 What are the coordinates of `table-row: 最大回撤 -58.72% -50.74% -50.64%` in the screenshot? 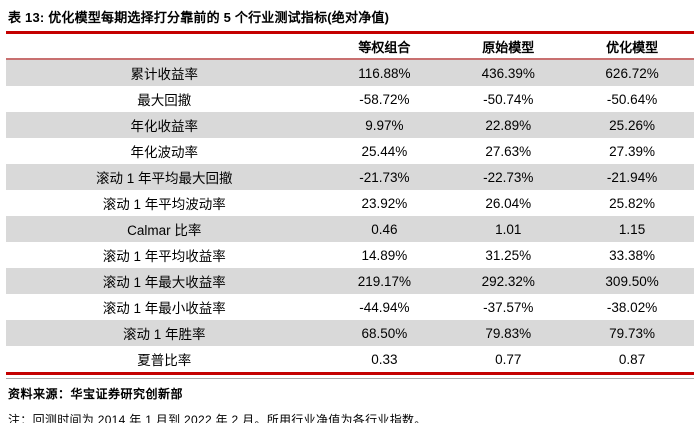 It's located at (350, 99).